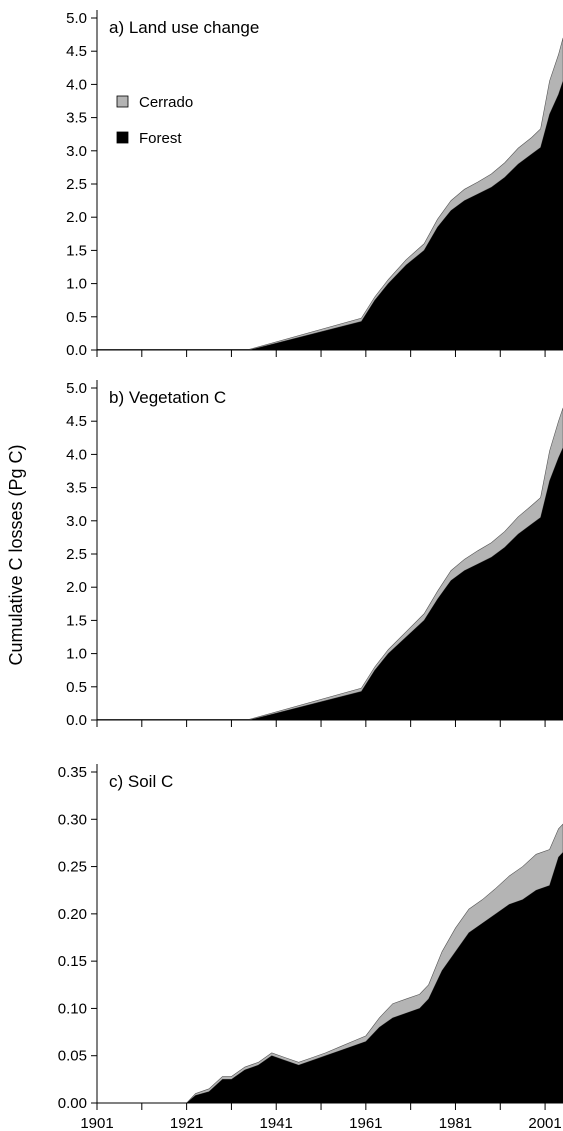  I want to click on x-tick-label: 1981, so click(455, 1123).